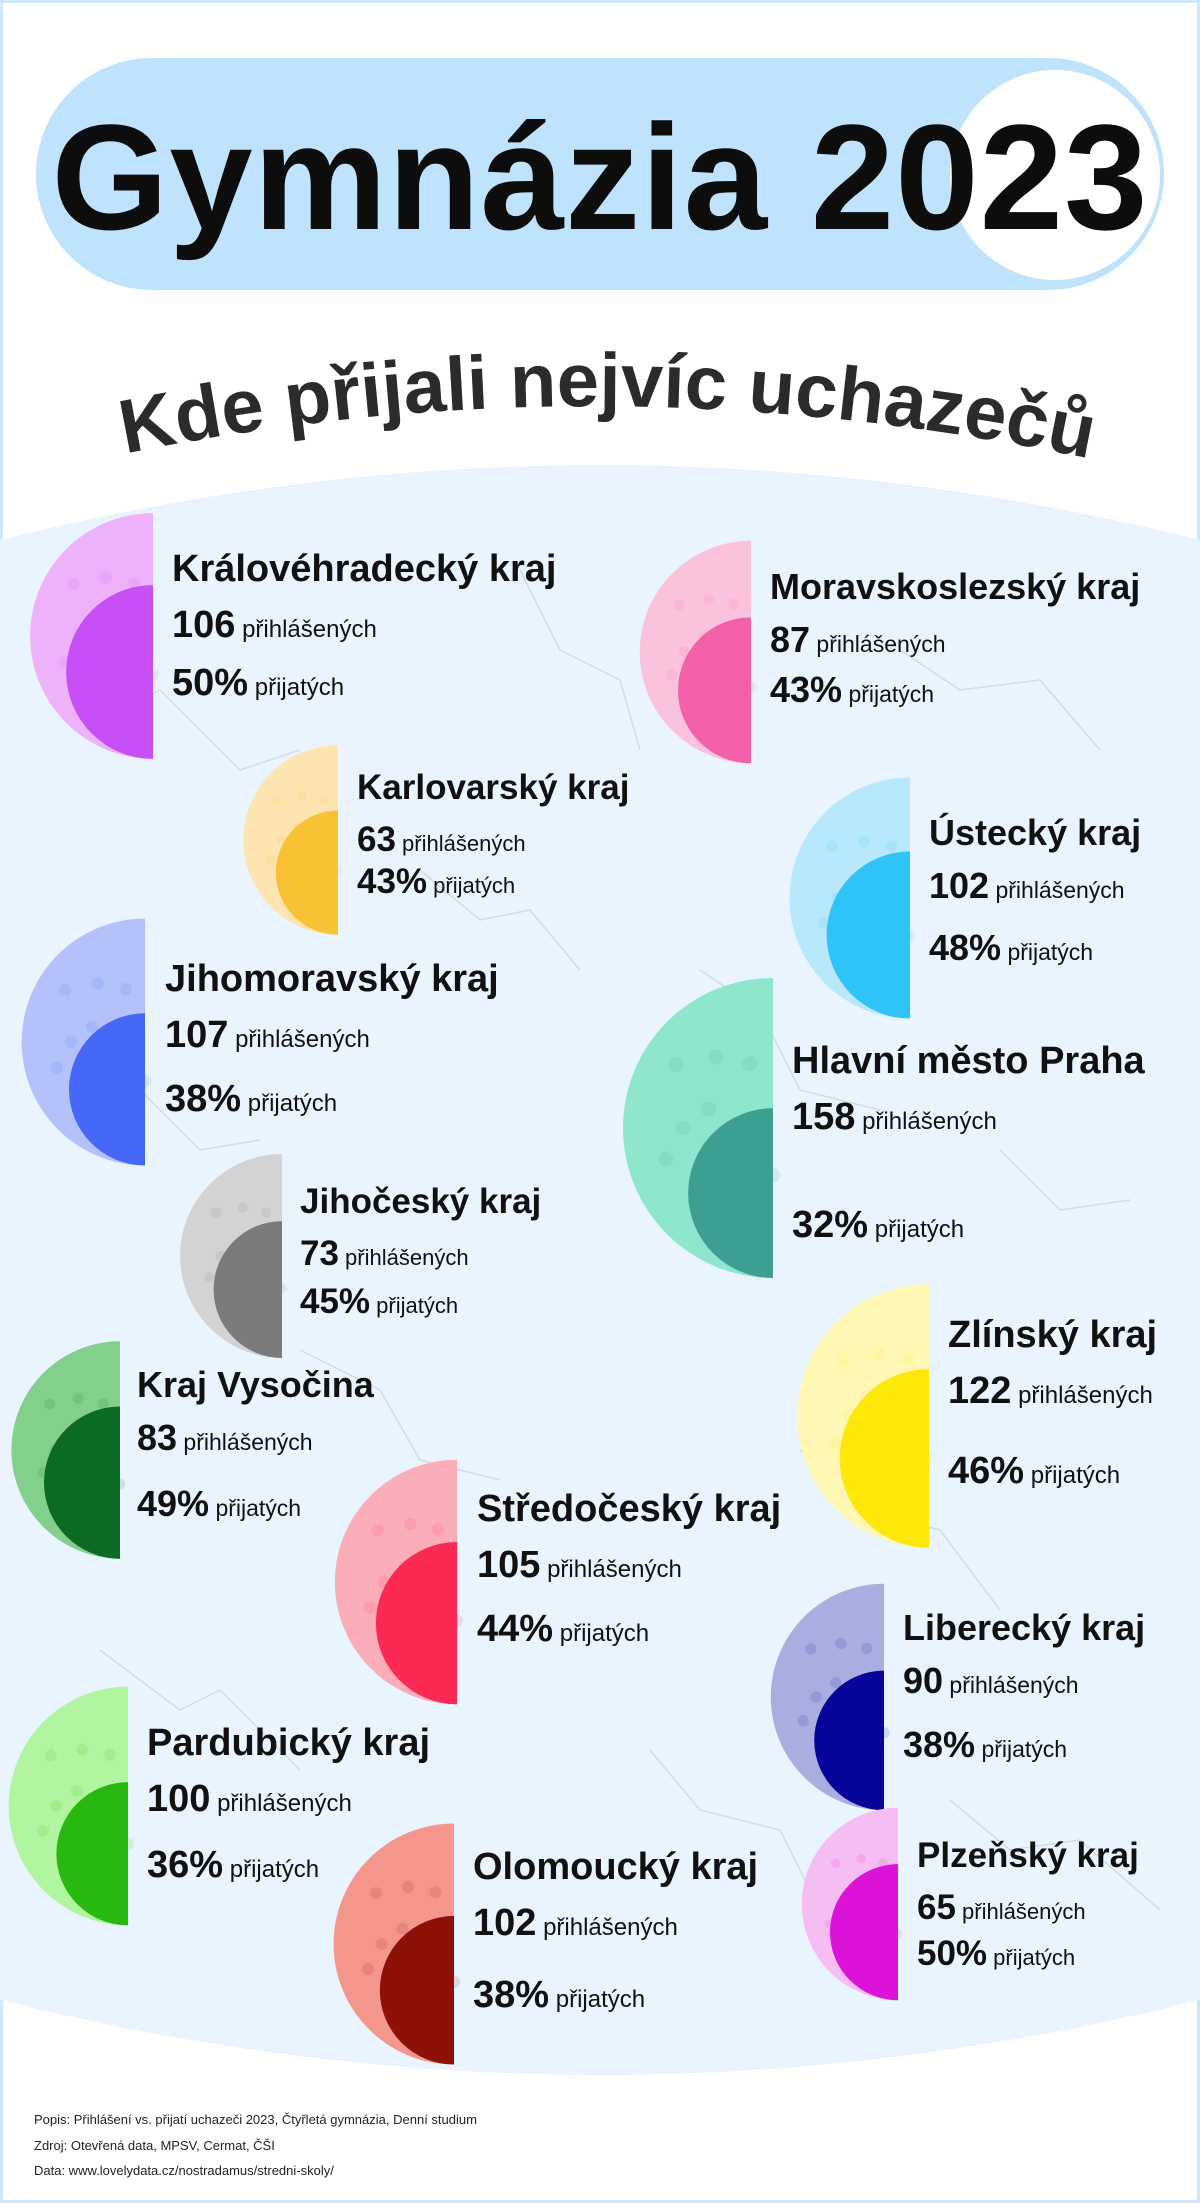 This screenshot has width=1200, height=2203. Describe the element at coordinates (849, 1740) in the screenshot. I see `accepted-half-disc-liberecky-kraj` at that location.